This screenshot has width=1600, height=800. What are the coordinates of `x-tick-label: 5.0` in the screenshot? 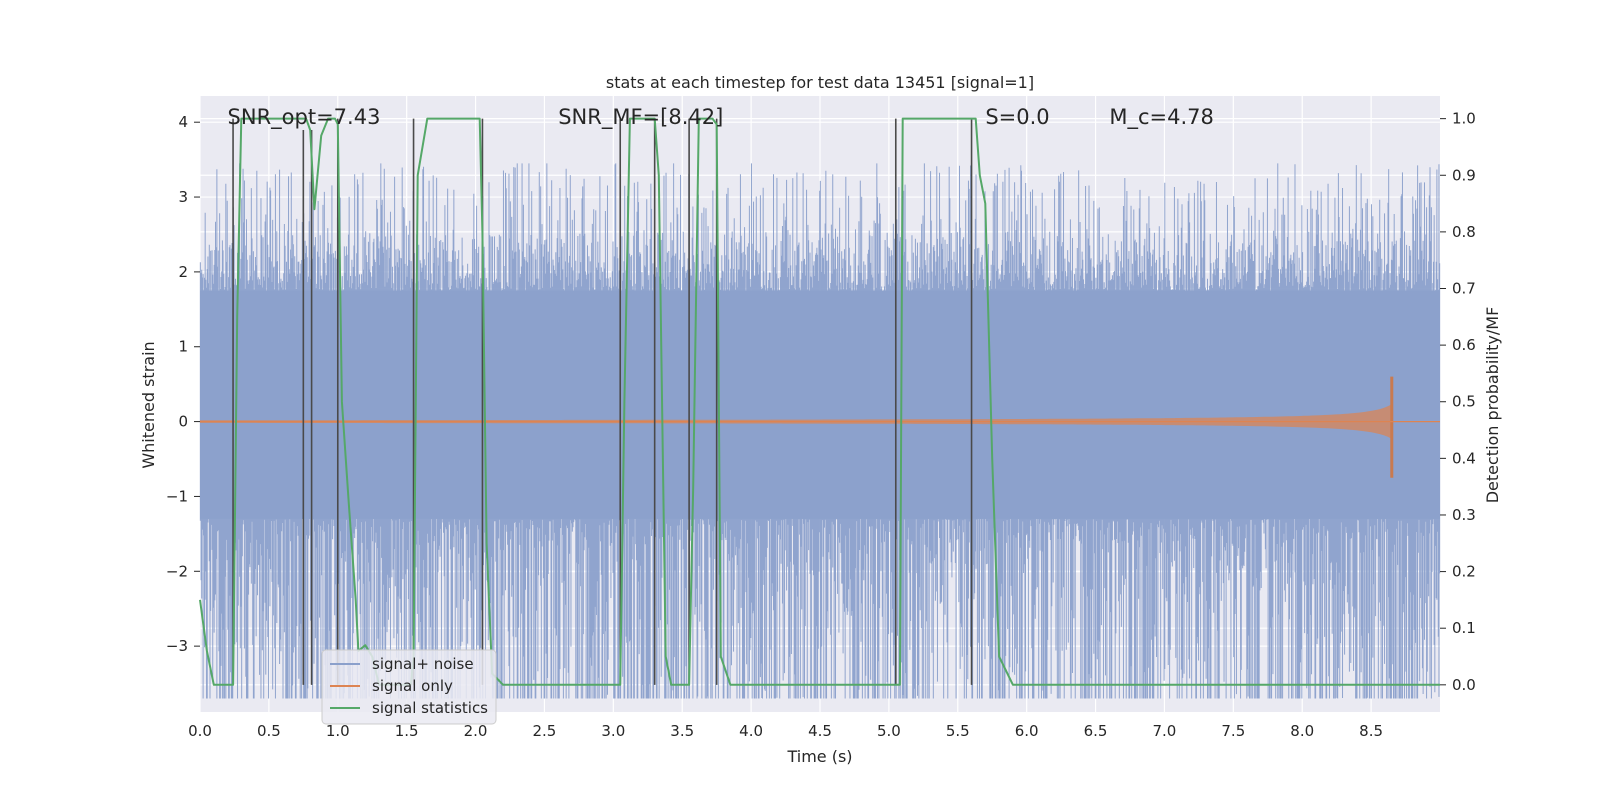 It's located at (889, 731).